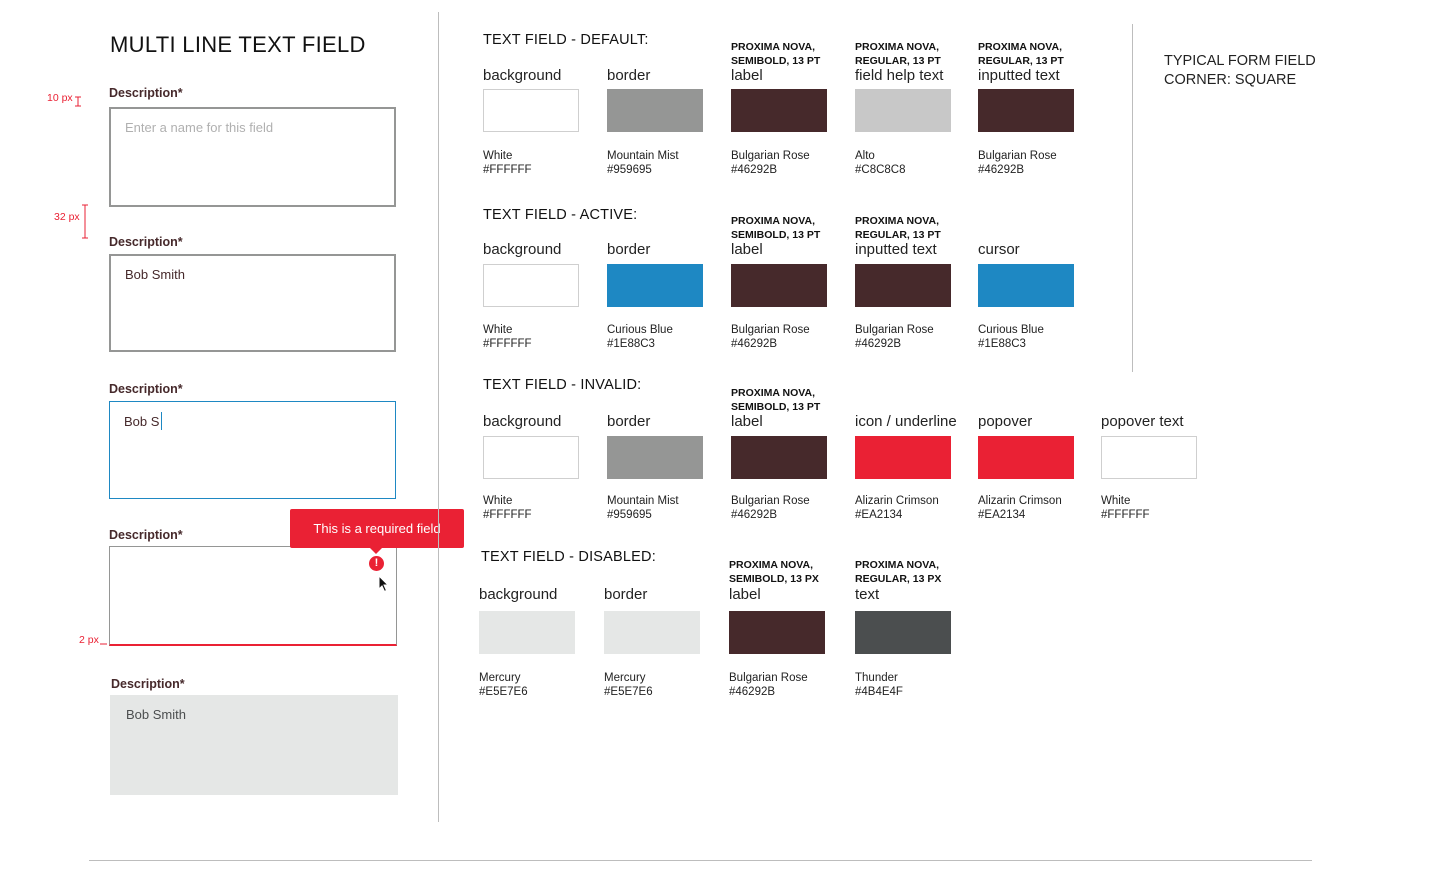 The image size is (1445, 882). Describe the element at coordinates (898, 572) in the screenshot. I see `font-spec: PROXIMA NOVA, REGULAR, 13 PX` at that location.